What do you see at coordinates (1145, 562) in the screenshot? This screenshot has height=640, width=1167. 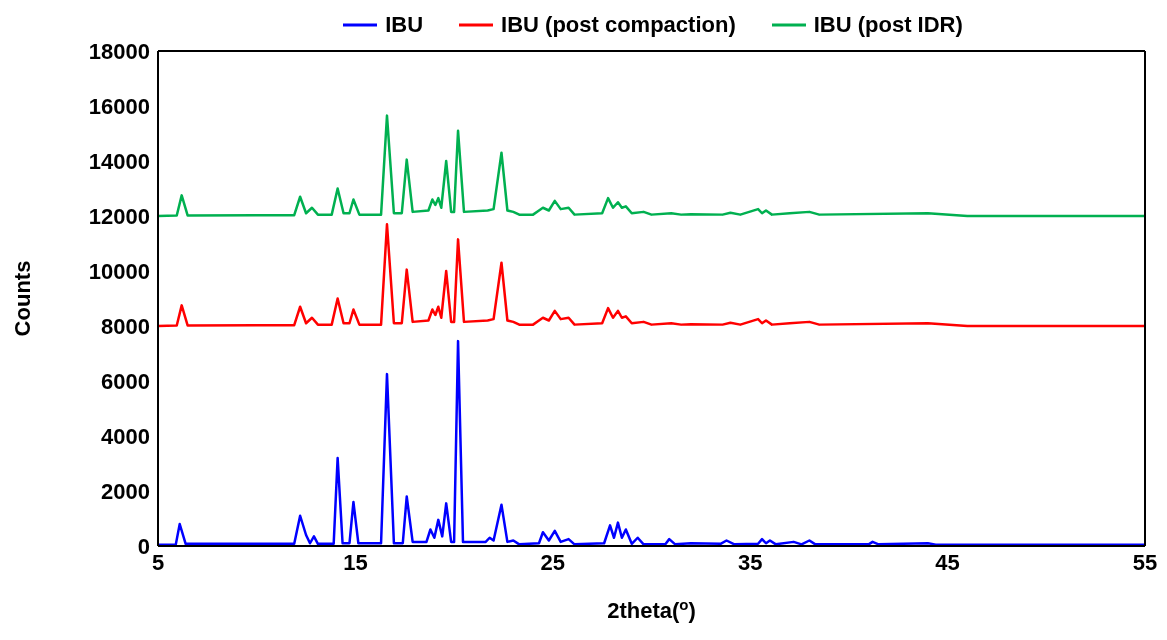 I see `x-tick-label: 55` at bounding box center [1145, 562].